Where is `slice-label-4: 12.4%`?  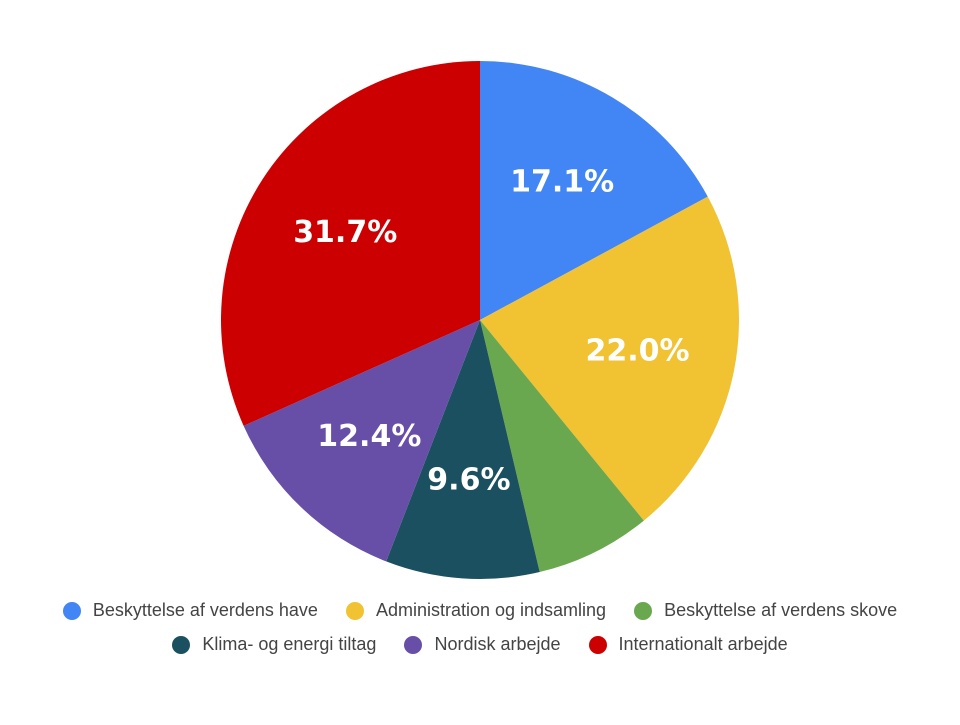
slice-label-4: 12.4% is located at coordinates (369, 436).